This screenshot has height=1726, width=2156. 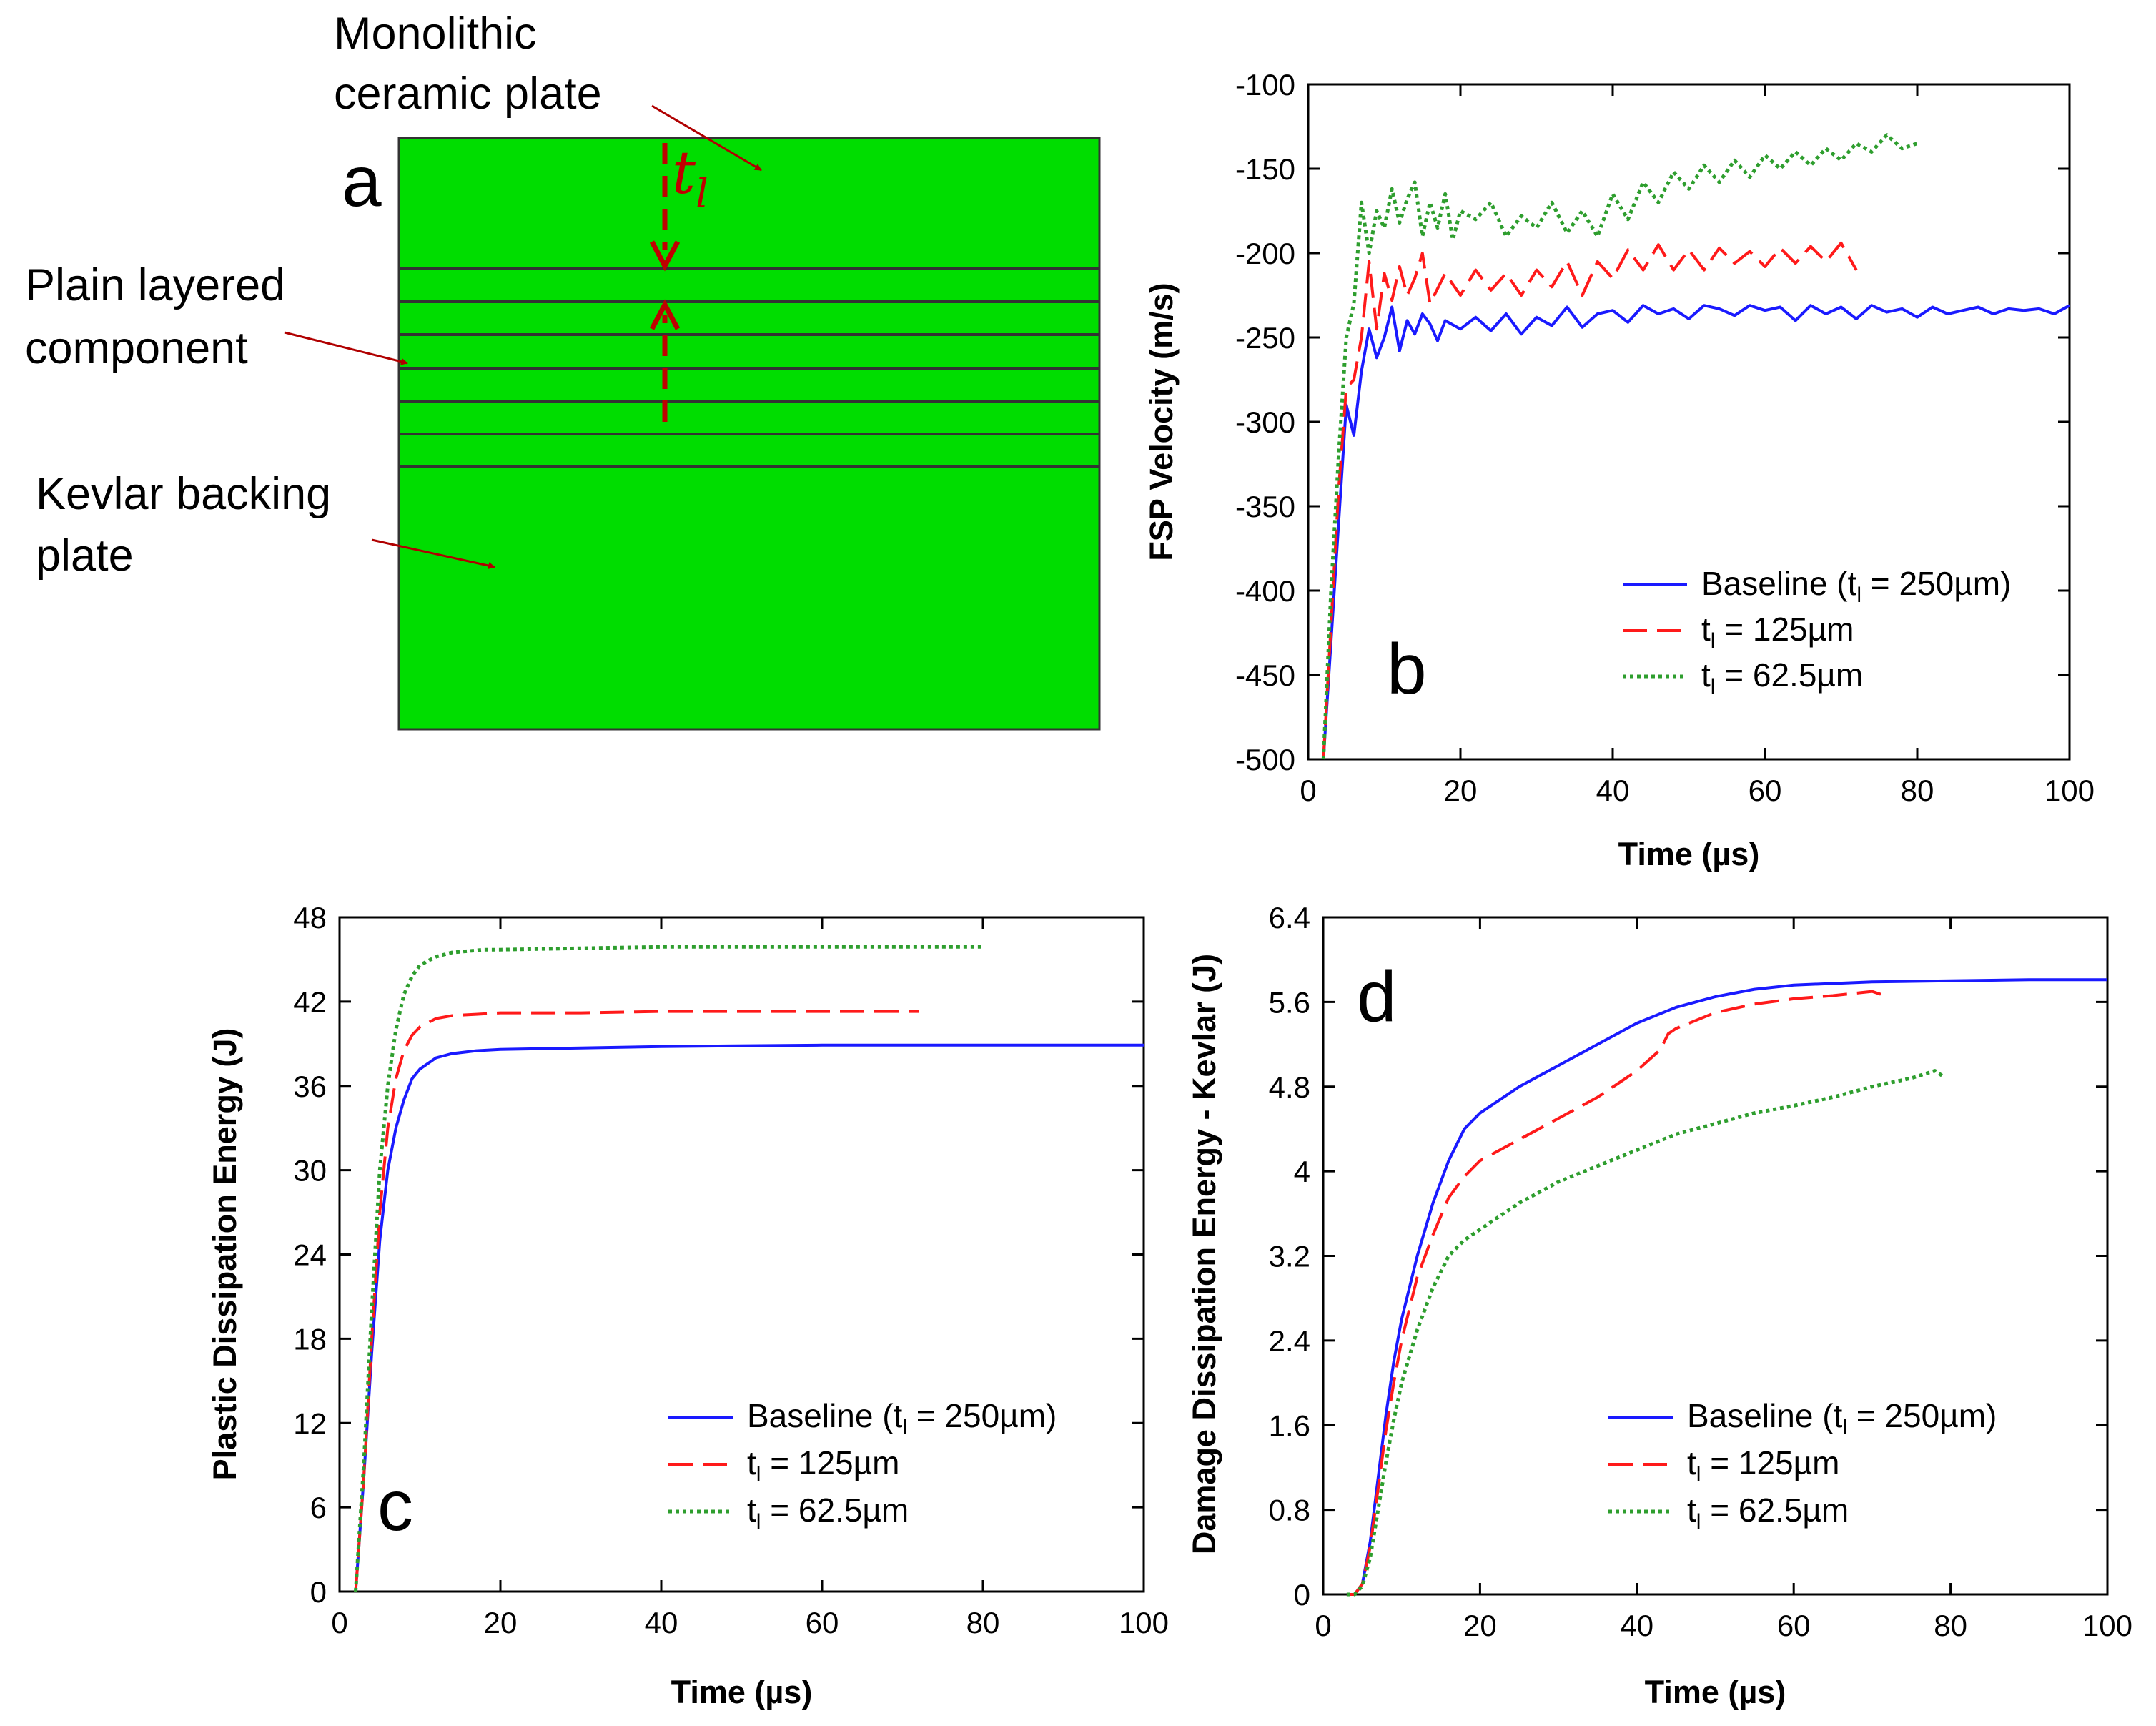 What do you see at coordinates (1265, 759) in the screenshot?
I see `y-tick-label: -500` at bounding box center [1265, 759].